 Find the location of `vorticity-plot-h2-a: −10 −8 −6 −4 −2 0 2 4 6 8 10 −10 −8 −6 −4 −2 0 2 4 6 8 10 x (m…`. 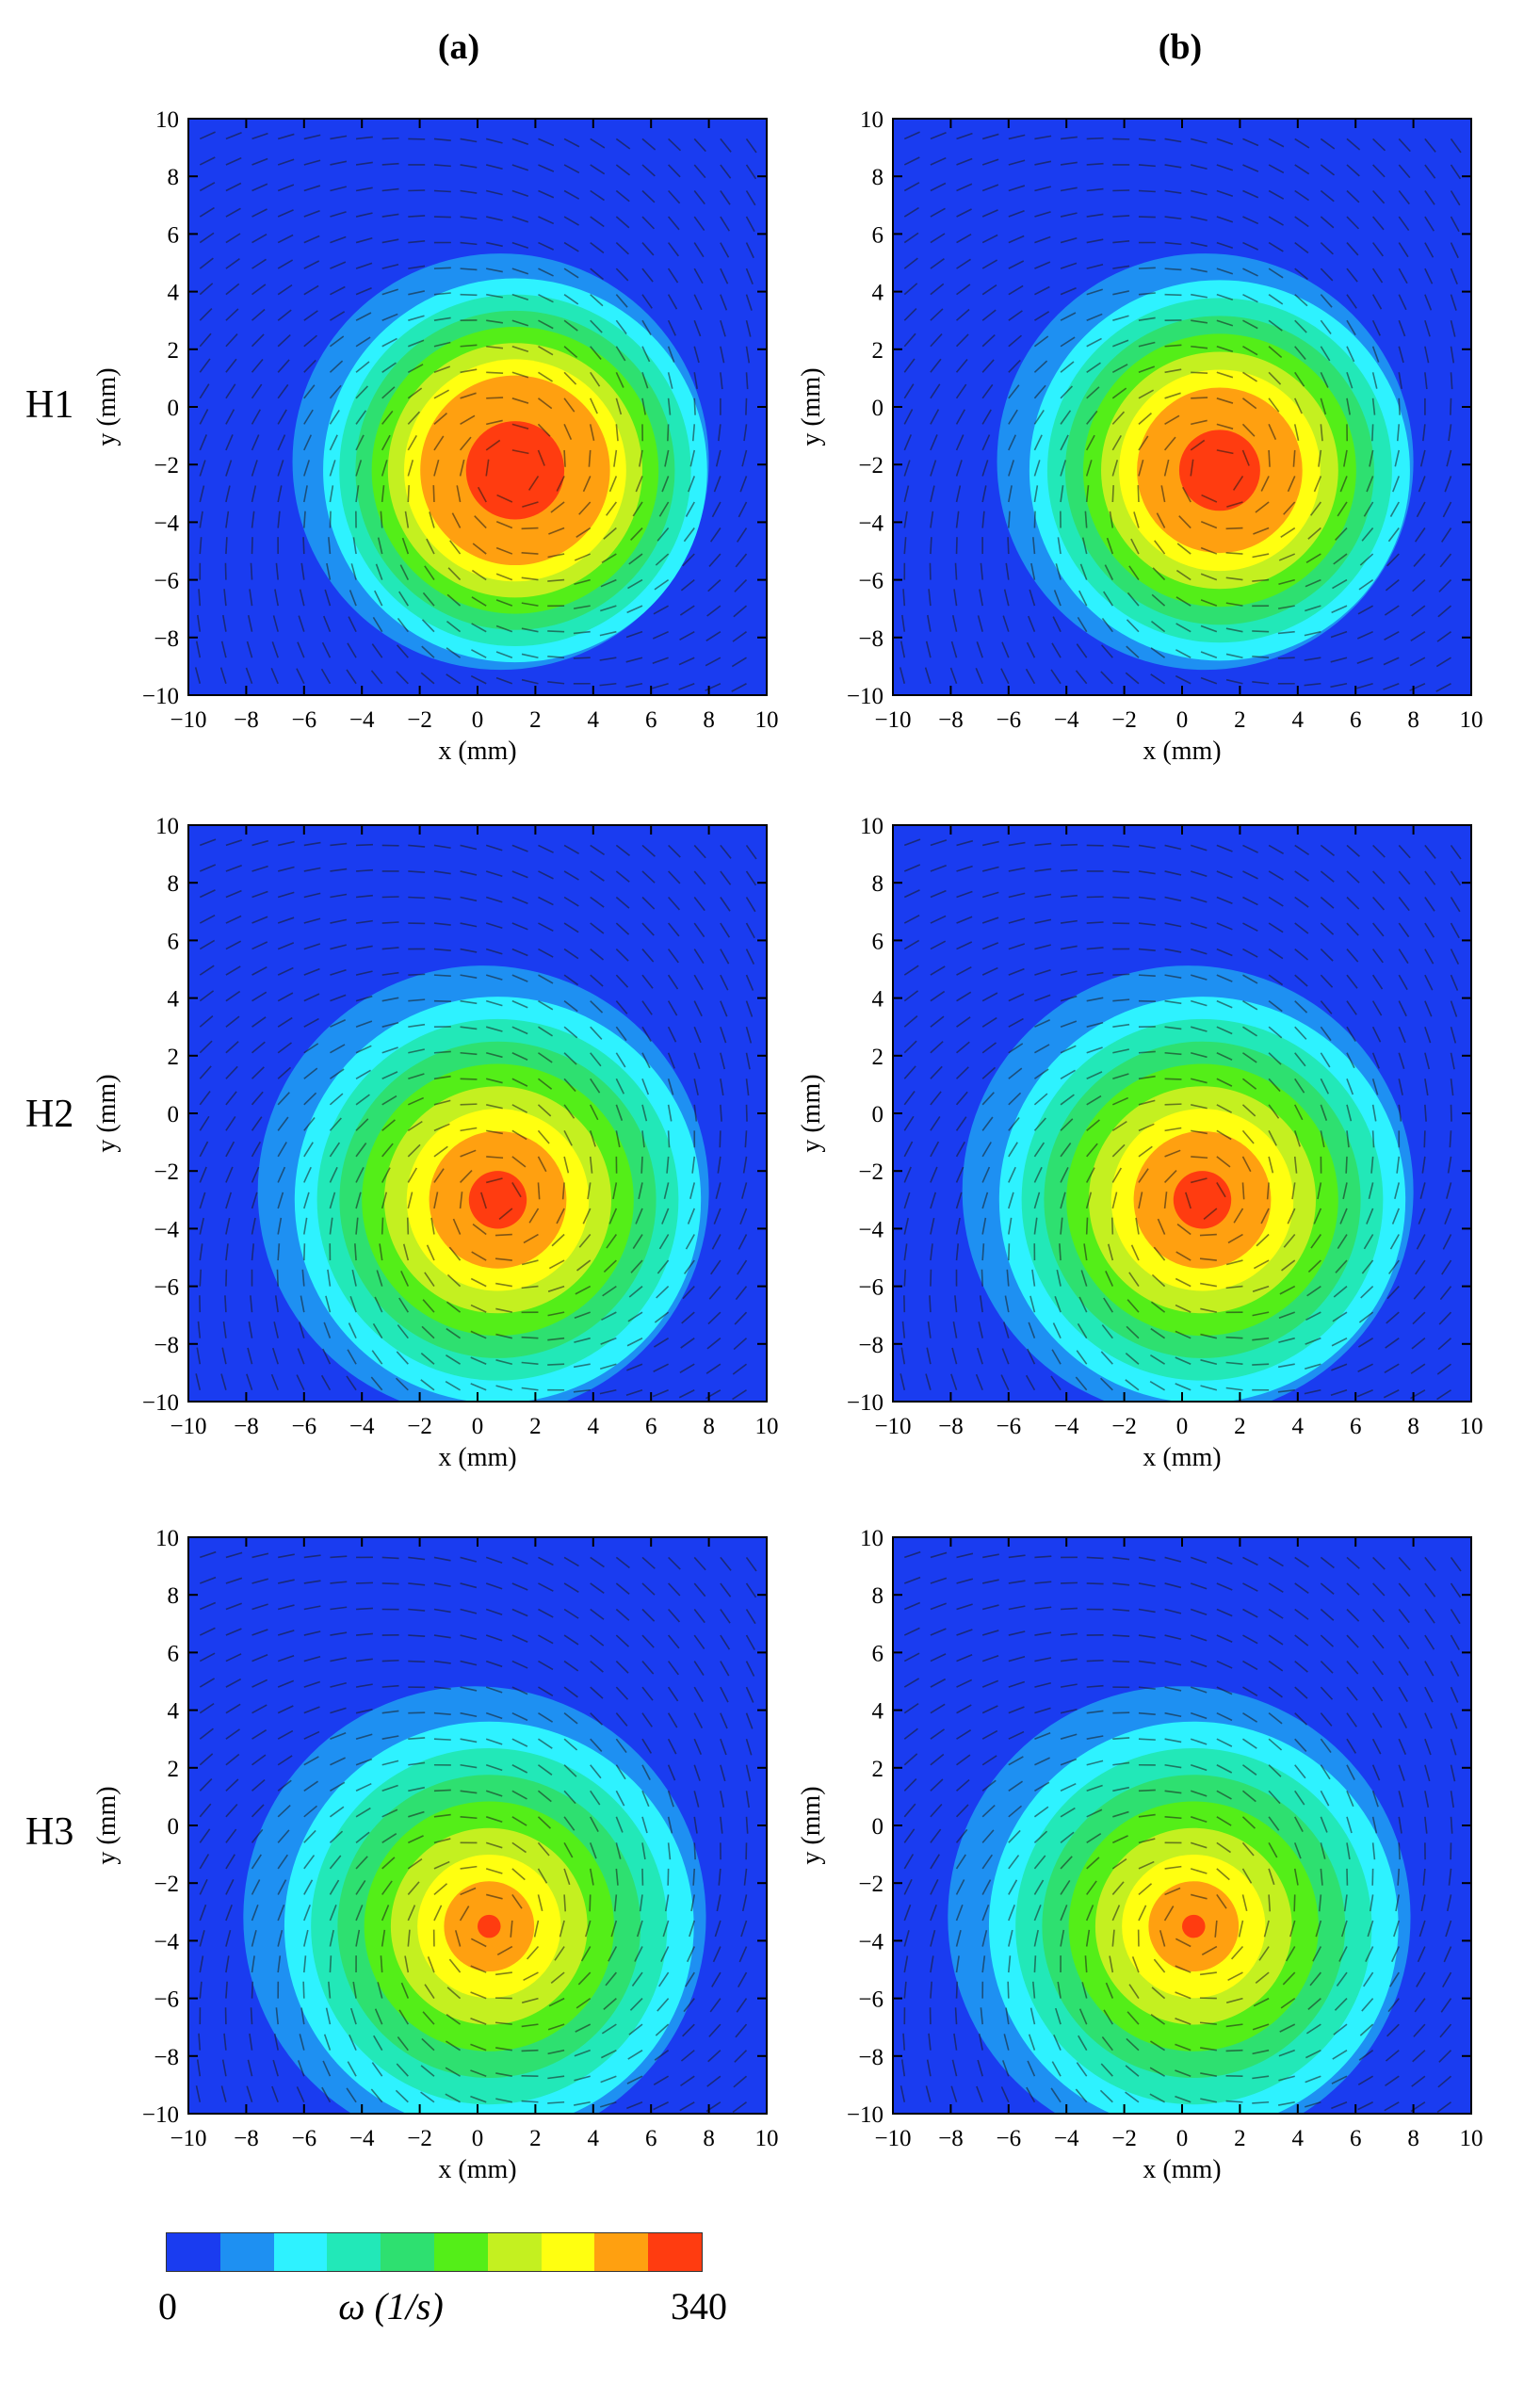

vorticity-plot-h2-a: −10 −8 −6 −4 −2 0 2 4 6 8 10 −10 −8 −6 −4 −2 0 2 4 6 8 10 x (m… is located at coordinates (435, 1143).